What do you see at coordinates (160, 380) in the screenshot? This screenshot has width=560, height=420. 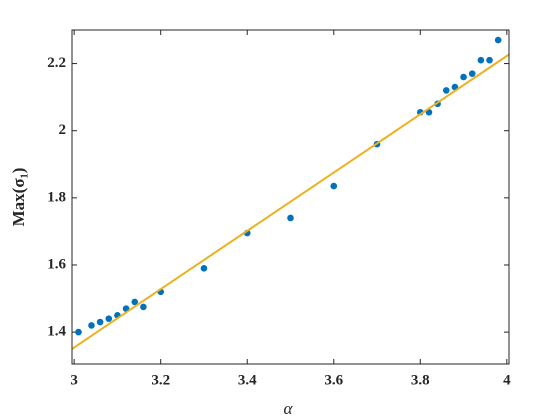 I see `x-tick-label: 3.2` at bounding box center [160, 380].